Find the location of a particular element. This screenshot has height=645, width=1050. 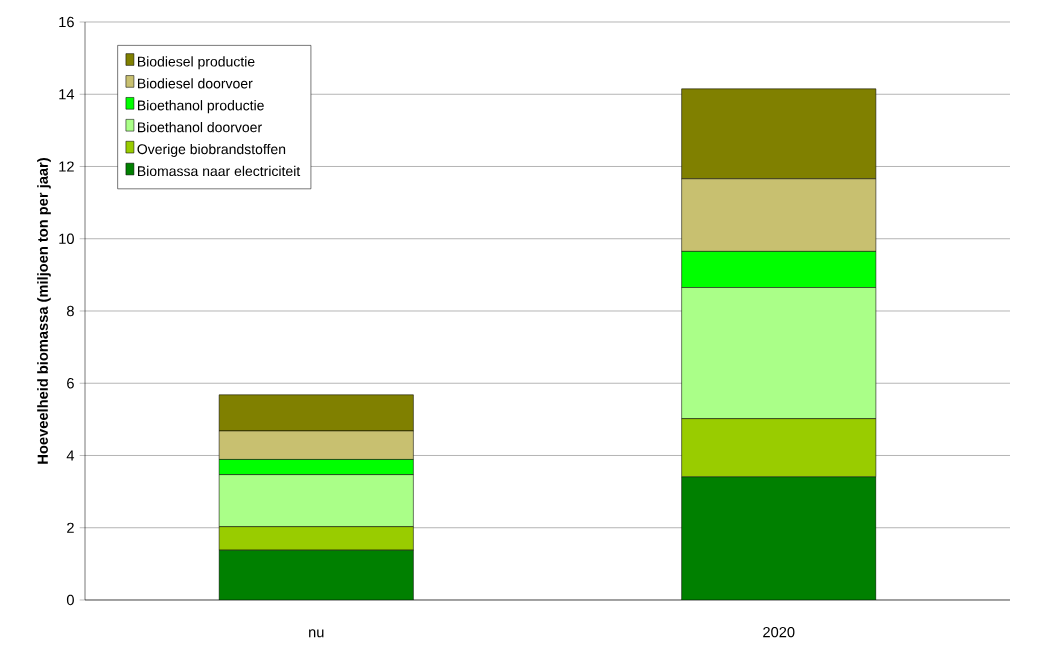

y-tick-label: 16 is located at coordinates (66, 22).